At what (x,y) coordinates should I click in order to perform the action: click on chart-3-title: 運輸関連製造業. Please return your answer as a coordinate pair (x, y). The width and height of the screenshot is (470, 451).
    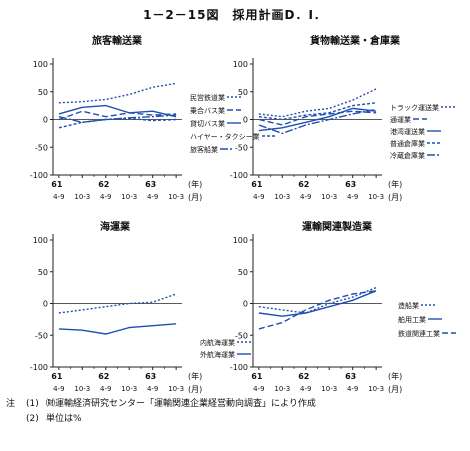
    Looking at the image, I should click on (337, 226).